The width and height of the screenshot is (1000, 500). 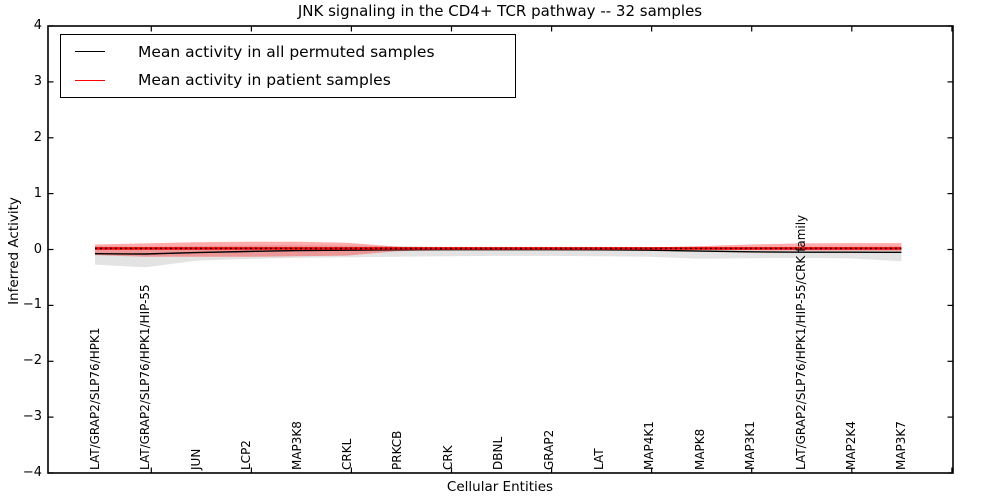 I want to click on black-line-sample-icon, so click(x=90, y=52).